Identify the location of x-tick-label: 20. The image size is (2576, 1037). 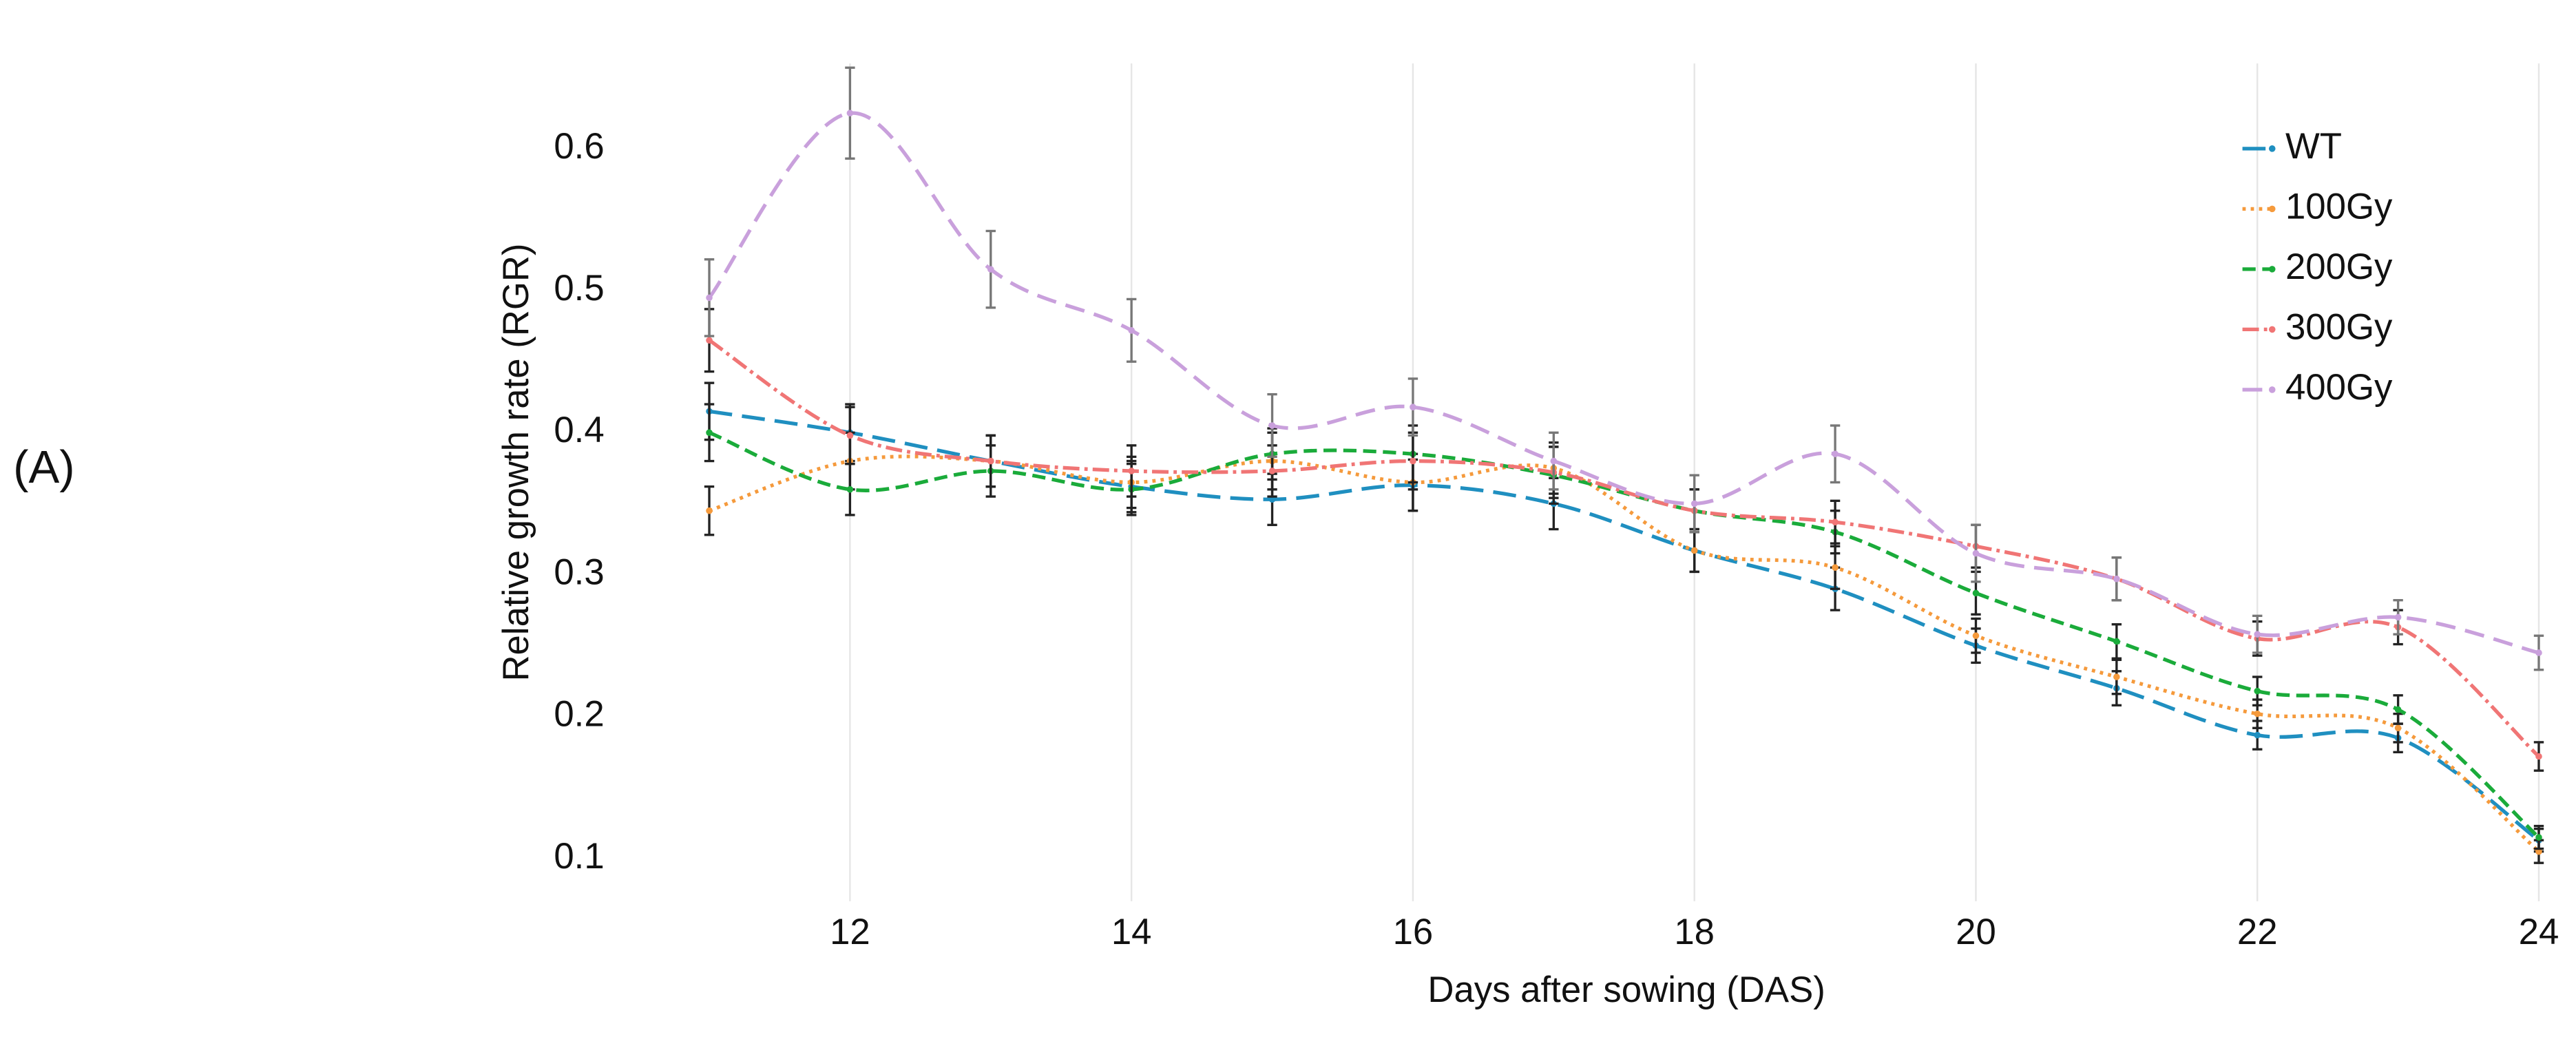
(1976, 932).